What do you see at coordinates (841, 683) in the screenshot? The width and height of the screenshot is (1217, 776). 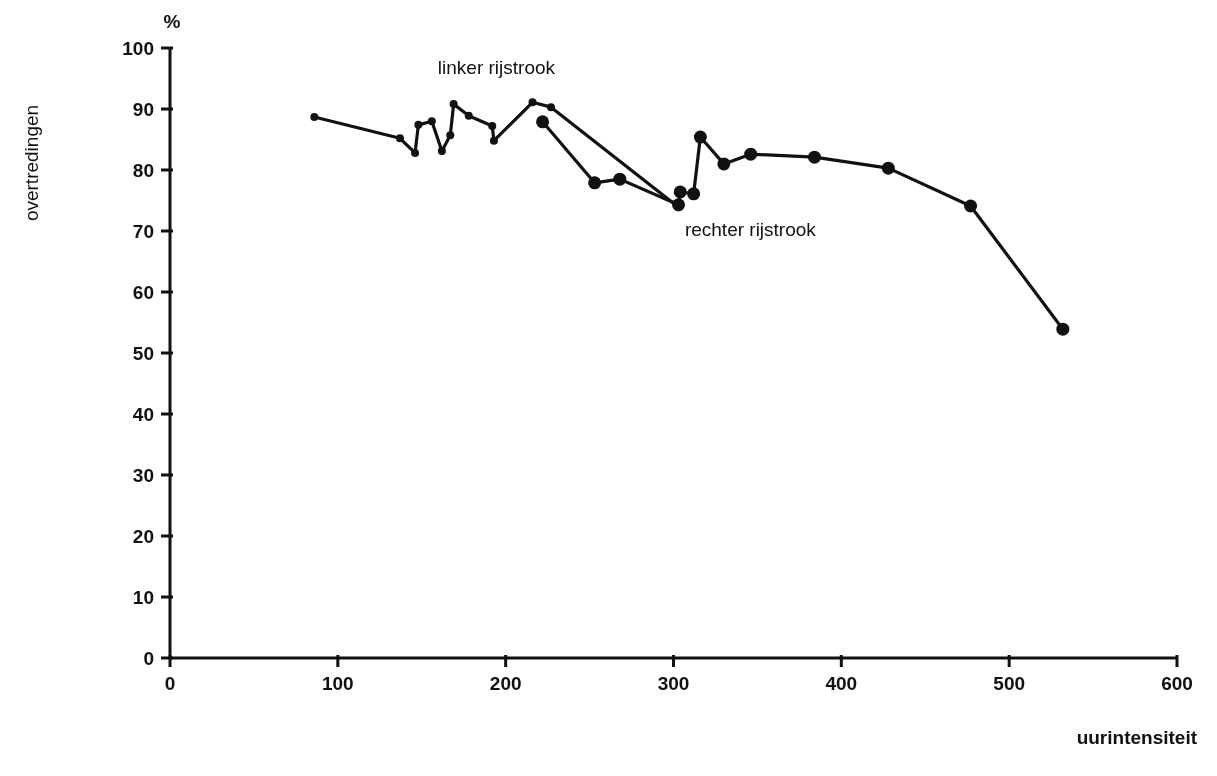 I see `x-tick-label: 400` at bounding box center [841, 683].